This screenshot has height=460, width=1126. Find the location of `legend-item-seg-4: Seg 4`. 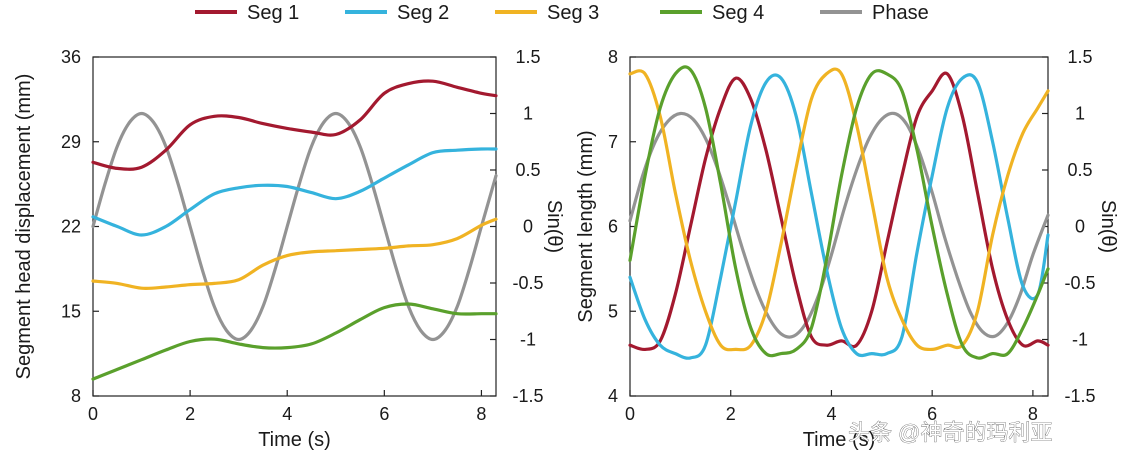

legend-item-seg-4: Seg 4 is located at coordinates (712, 13).